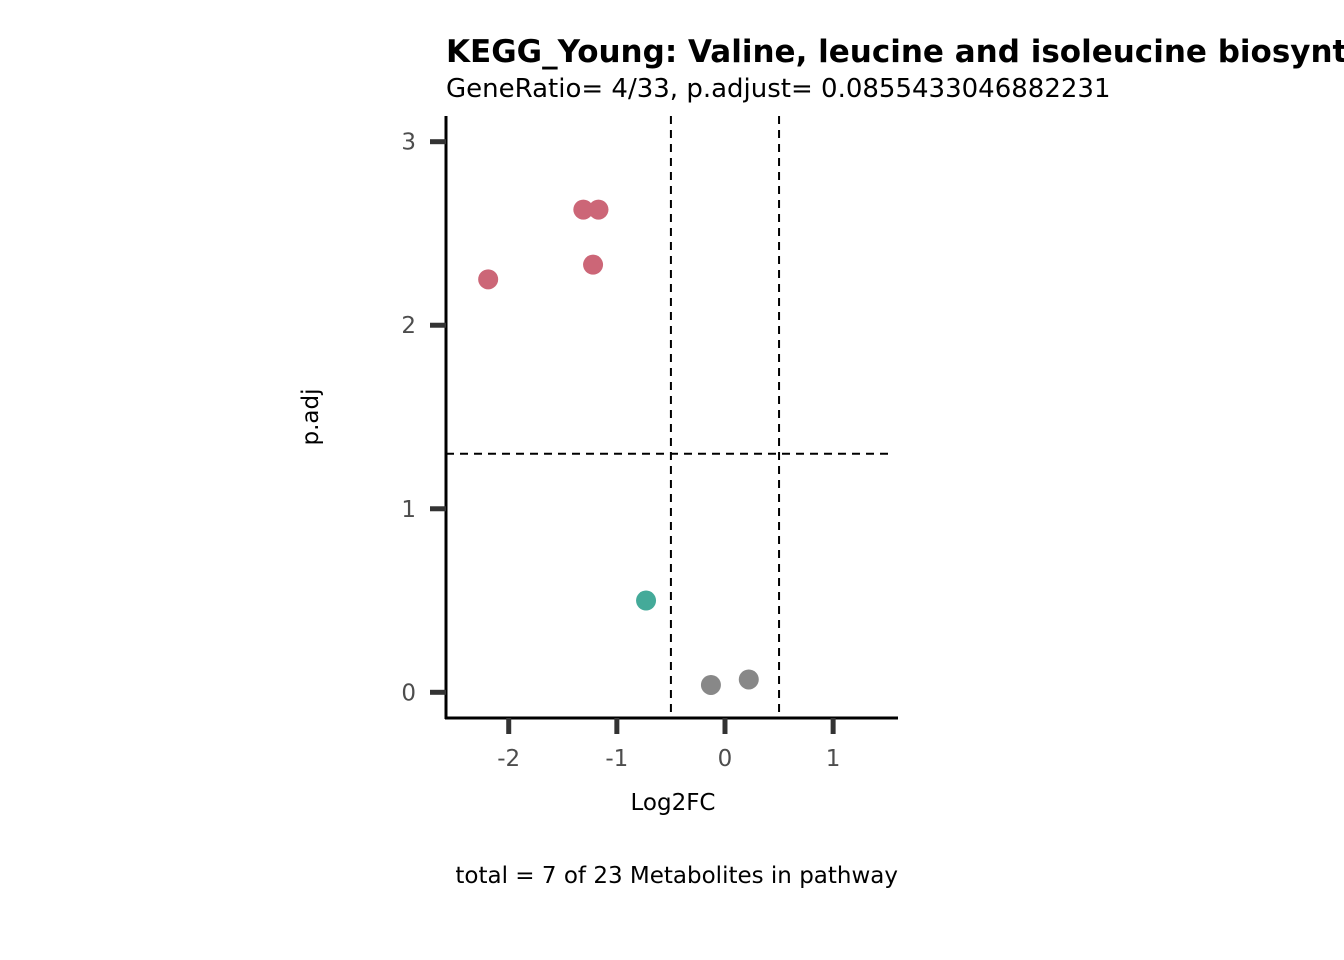 The width and height of the screenshot is (1344, 960). What do you see at coordinates (408, 510) in the screenshot?
I see `y-tick-label: 1` at bounding box center [408, 510].